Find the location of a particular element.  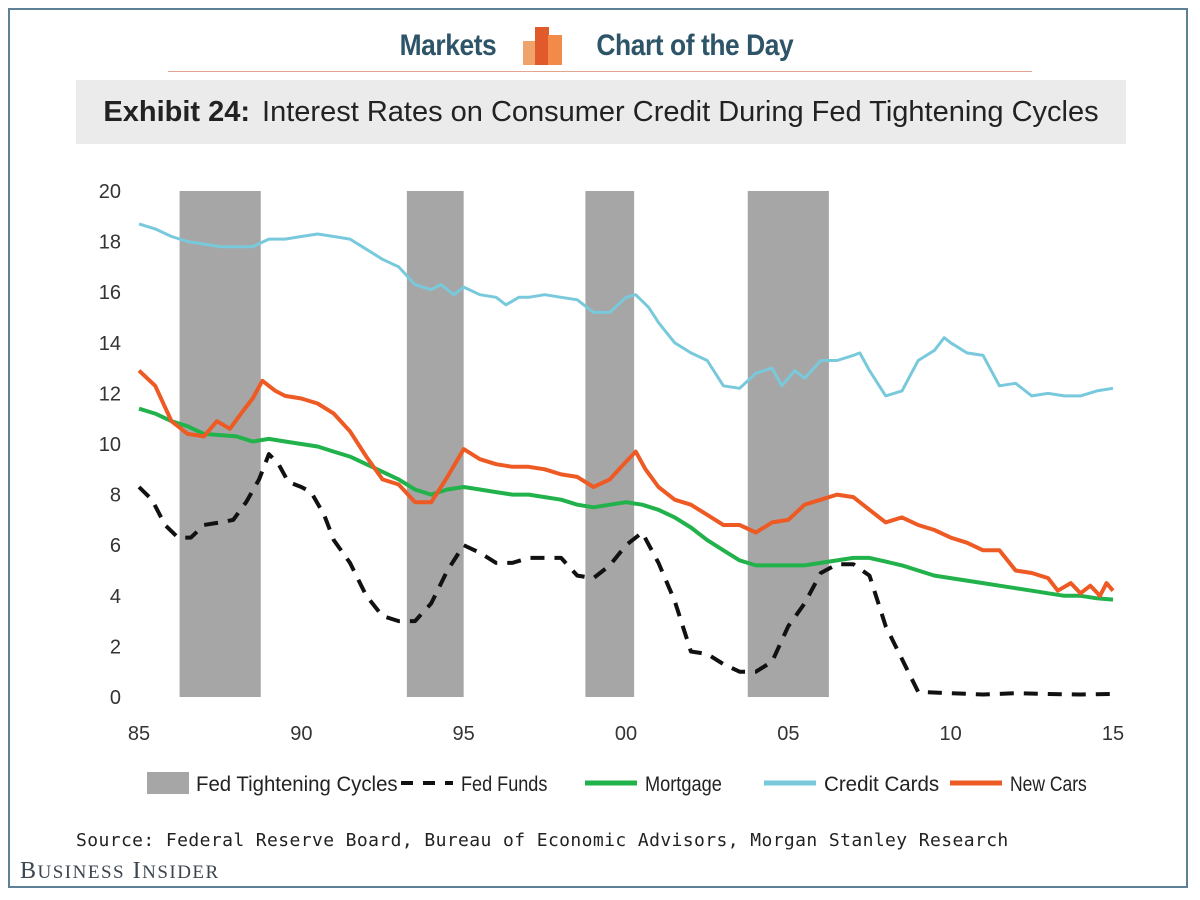

x-tick-label-85: 85 is located at coordinates (139, 734).